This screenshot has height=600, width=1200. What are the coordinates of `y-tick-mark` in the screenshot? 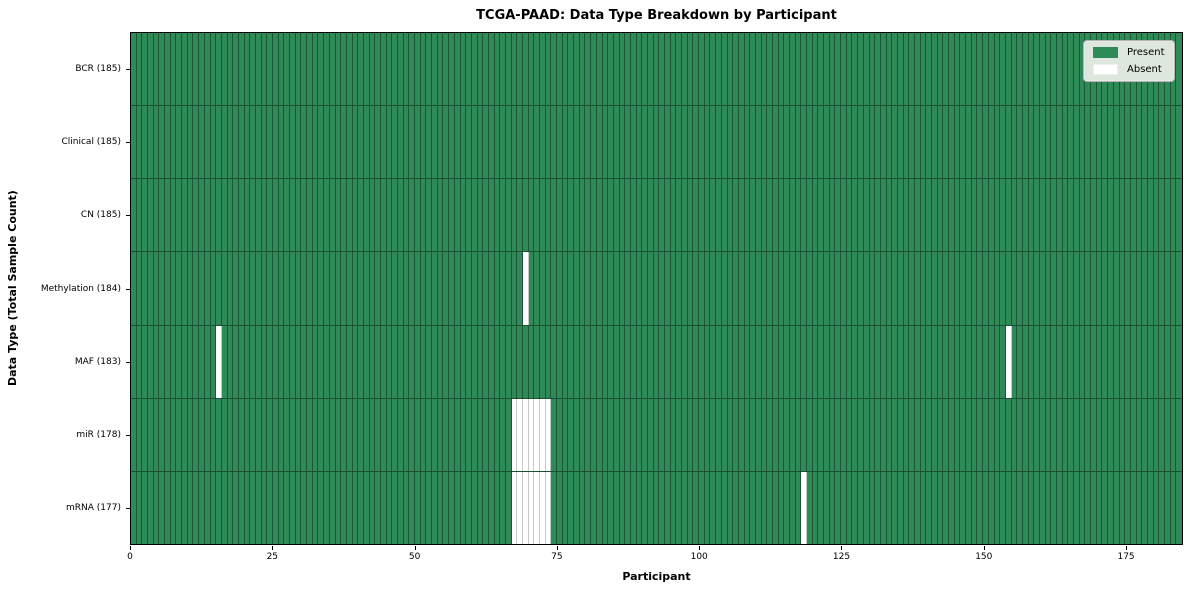 It's located at (128, 69).